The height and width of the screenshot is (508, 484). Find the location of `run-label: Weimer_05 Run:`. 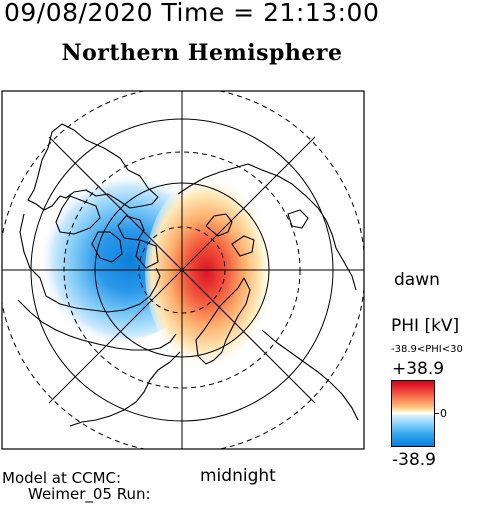

run-label: Weimer_05 Run: is located at coordinates (89, 494).